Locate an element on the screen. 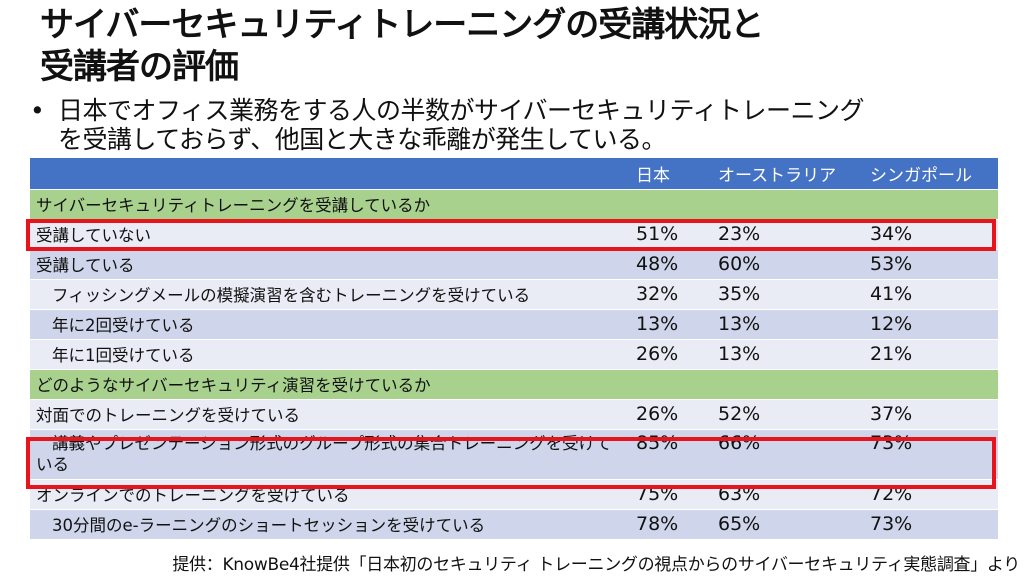 The width and height of the screenshot is (1024, 576). table-row: 30分間のe-ラーニングのショートセッションを受けている 78% 65% 73% is located at coordinates (514, 524).